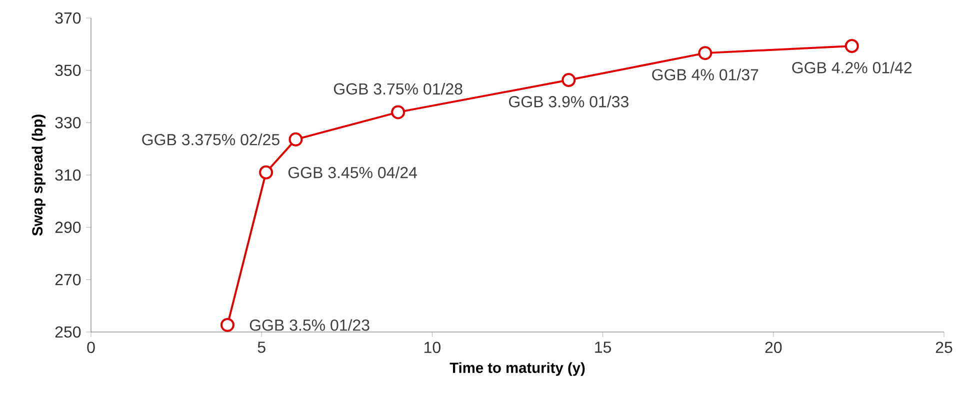 This screenshot has height=401, width=968. What do you see at coordinates (91, 348) in the screenshot?
I see `x-tick-label: 0` at bounding box center [91, 348].